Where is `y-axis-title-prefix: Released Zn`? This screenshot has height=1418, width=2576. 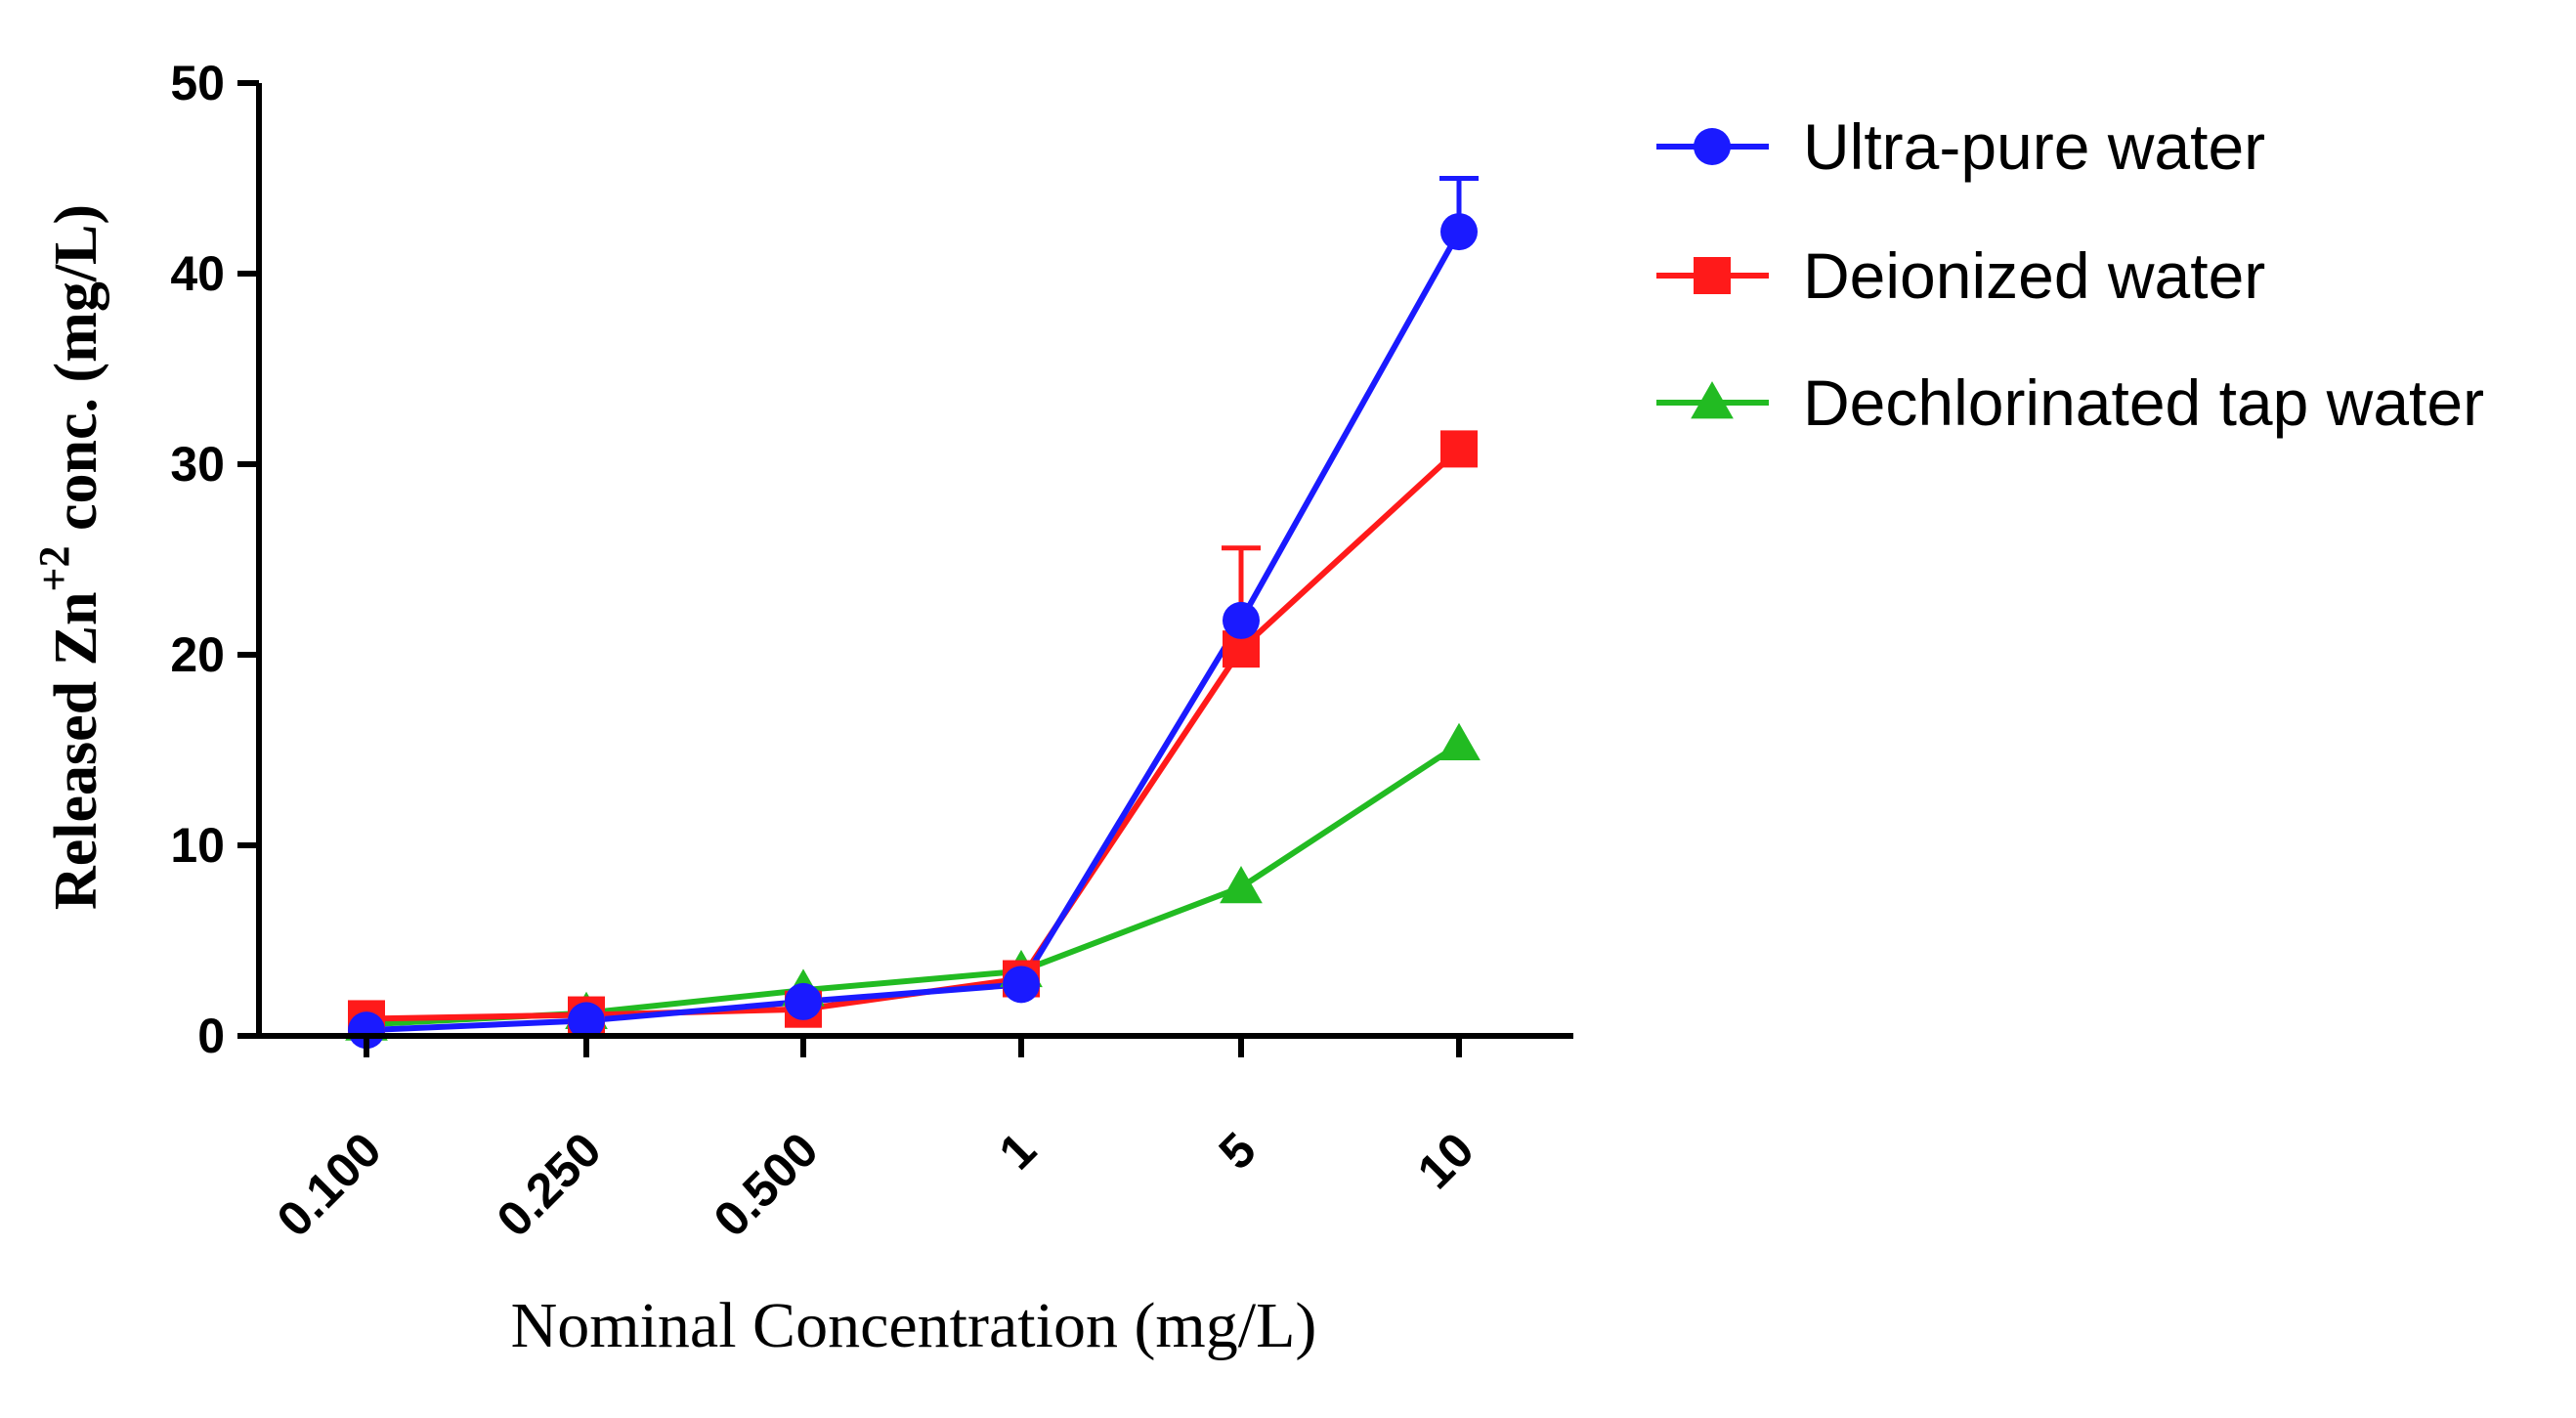 y-axis-title-prefix: Released Zn is located at coordinates (76, 751).